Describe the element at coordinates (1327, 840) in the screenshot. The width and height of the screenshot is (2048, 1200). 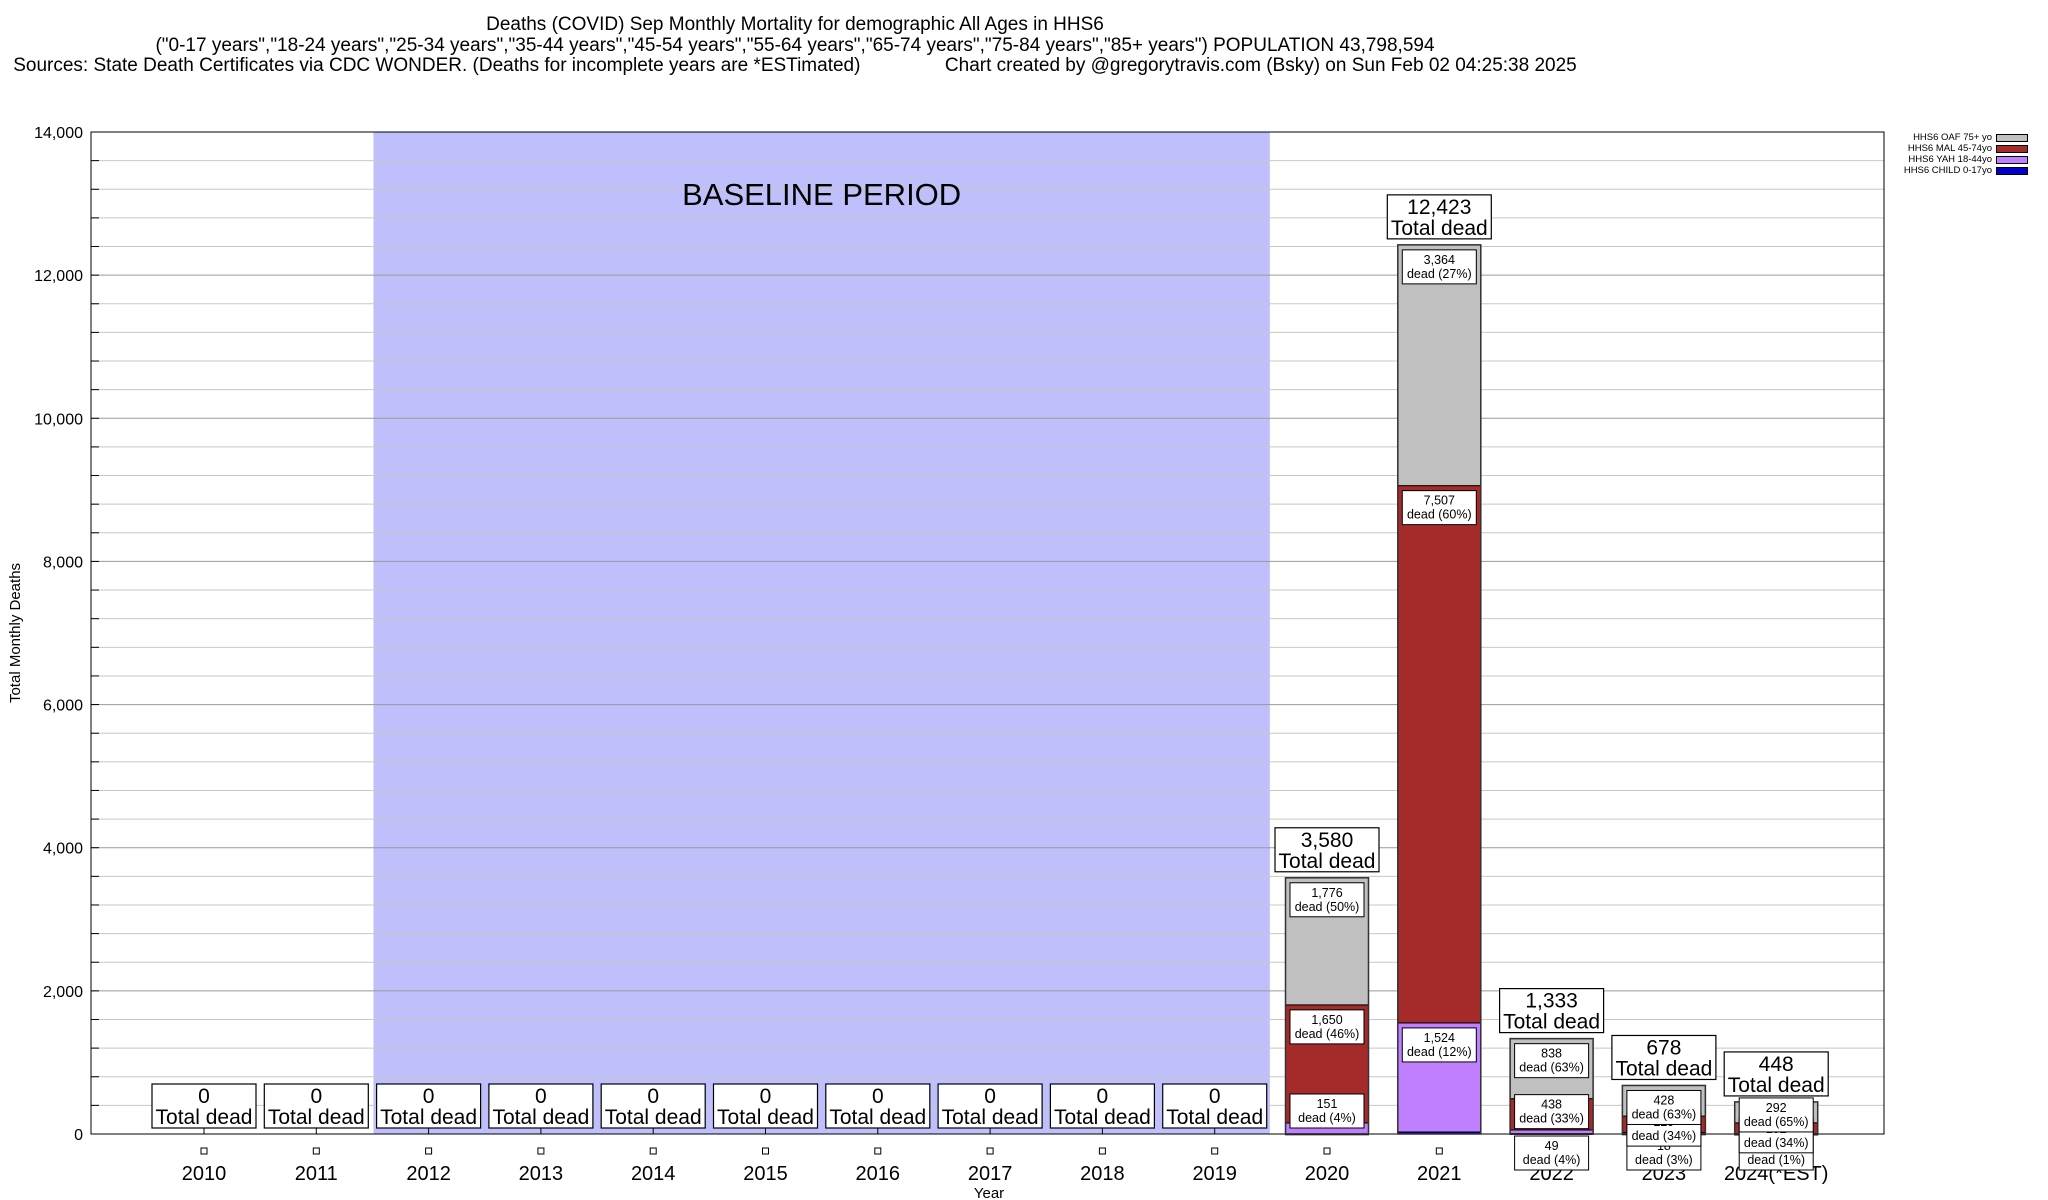
I see `total-value: 3,580` at that location.